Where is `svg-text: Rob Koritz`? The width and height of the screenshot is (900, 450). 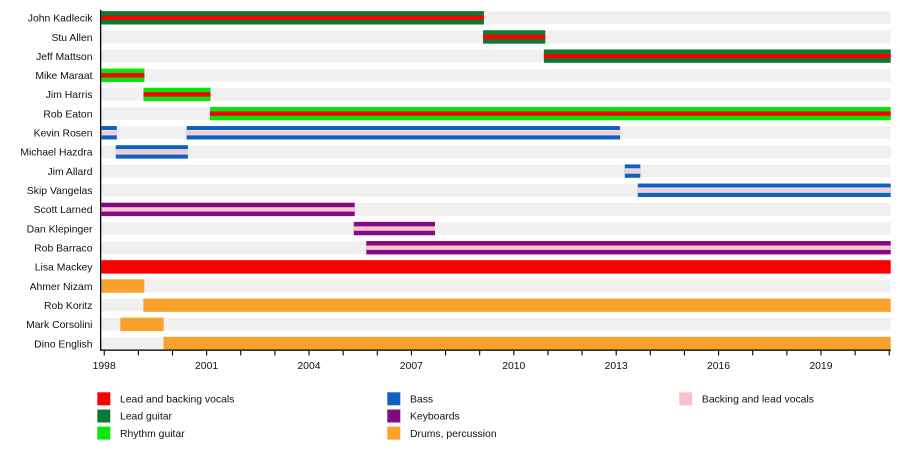 svg-text: Rob Koritz is located at coordinates (68, 306).